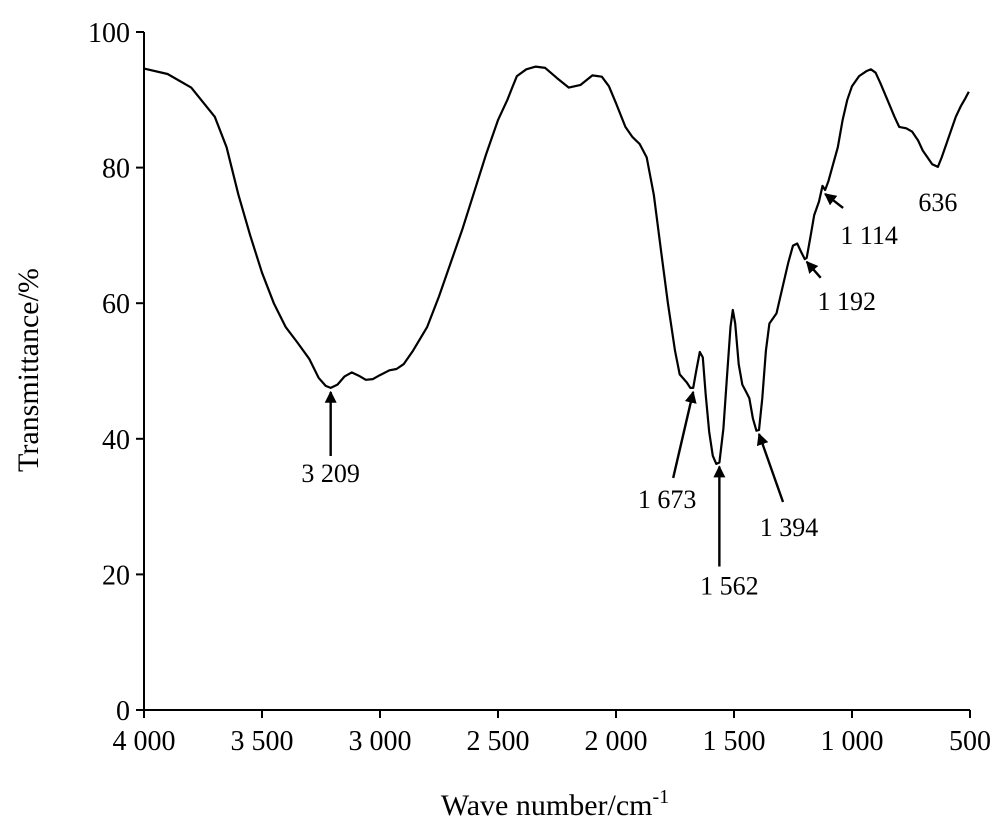  I want to click on y-tick-label: 0, so click(123, 711).